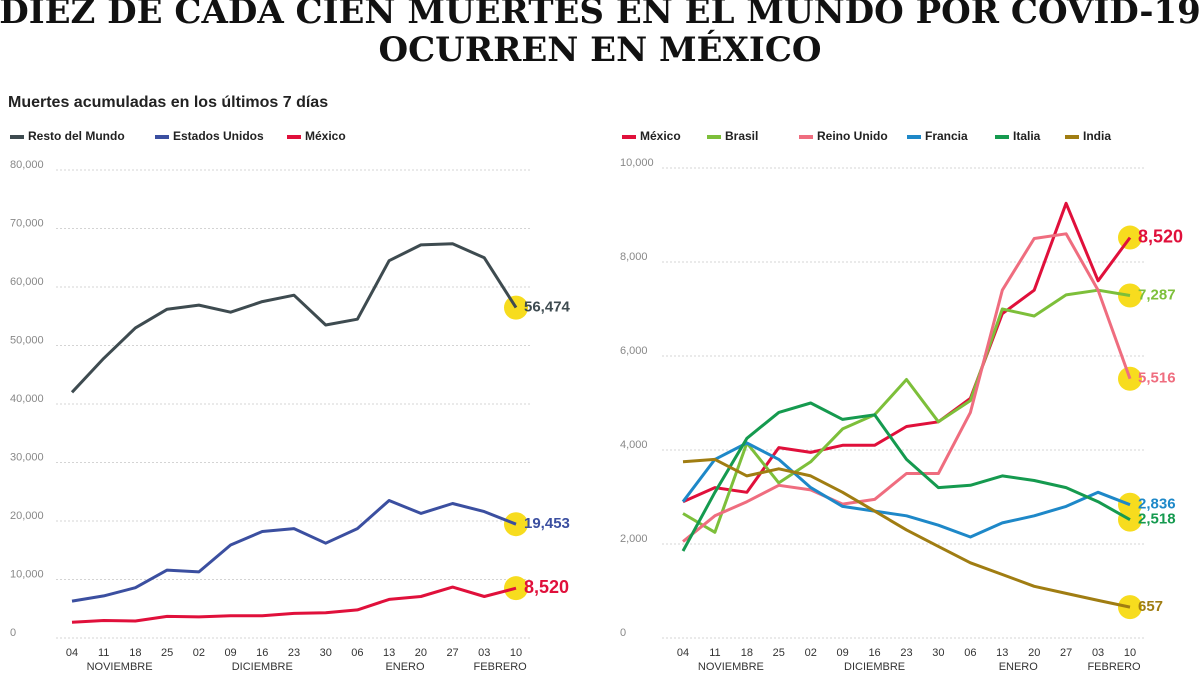 The width and height of the screenshot is (1200, 675). What do you see at coordinates (946, 136) in the screenshot?
I see `legend-label: Francia` at bounding box center [946, 136].